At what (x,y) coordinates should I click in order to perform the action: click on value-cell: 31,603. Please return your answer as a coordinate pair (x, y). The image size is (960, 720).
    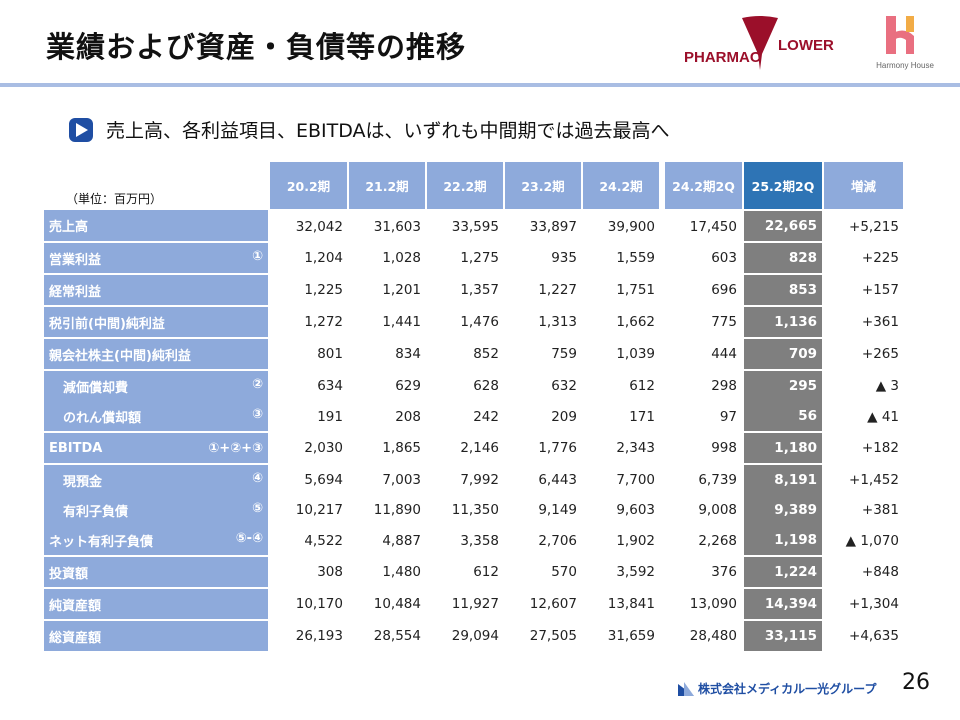
    Looking at the image, I should click on (397, 226).